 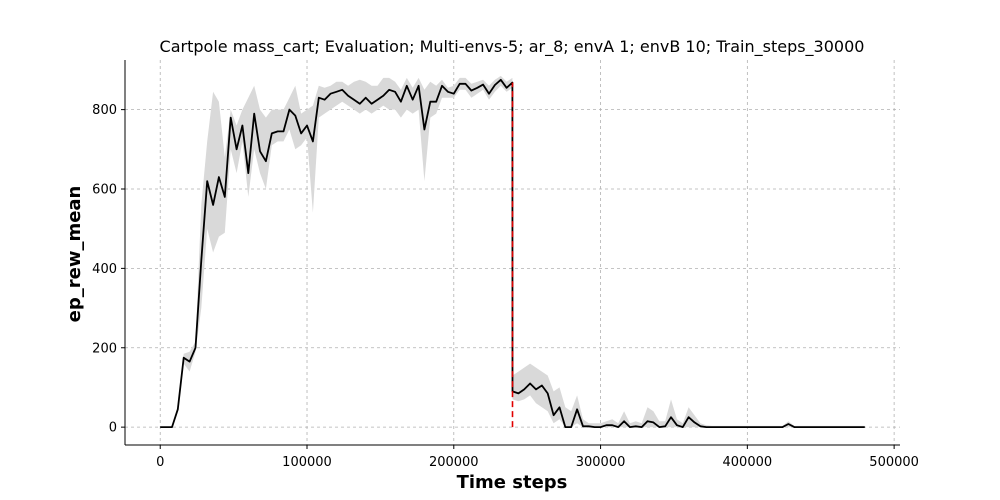 What do you see at coordinates (104, 348) in the screenshot?
I see `y-tick-label: 200` at bounding box center [104, 348].